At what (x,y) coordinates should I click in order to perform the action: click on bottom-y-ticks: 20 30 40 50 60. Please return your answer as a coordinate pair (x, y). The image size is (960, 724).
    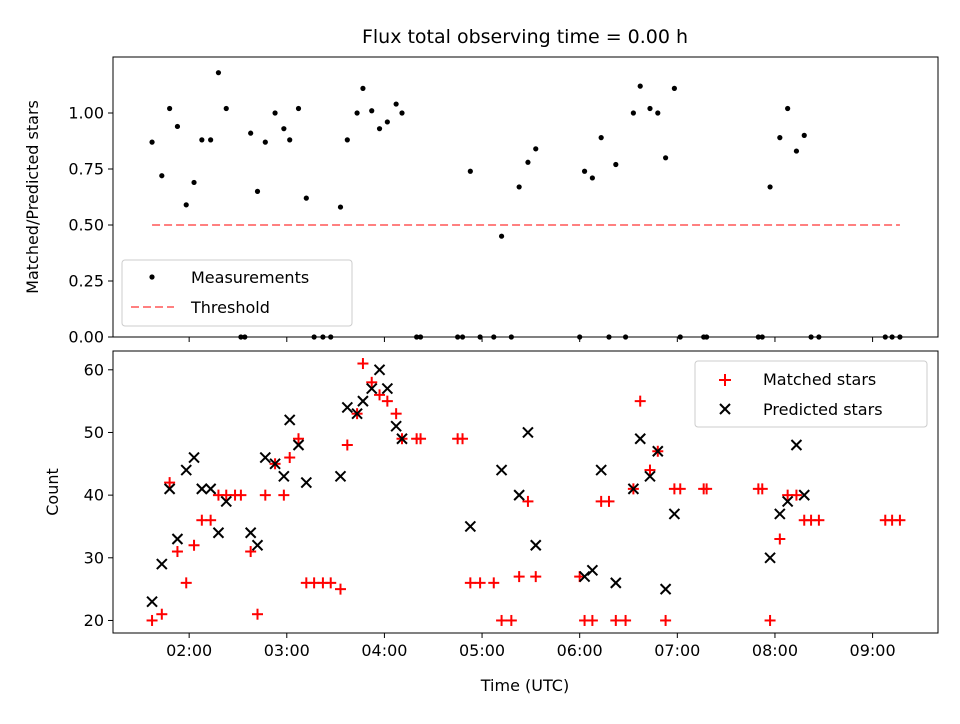
    Looking at the image, I should click on (98, 495).